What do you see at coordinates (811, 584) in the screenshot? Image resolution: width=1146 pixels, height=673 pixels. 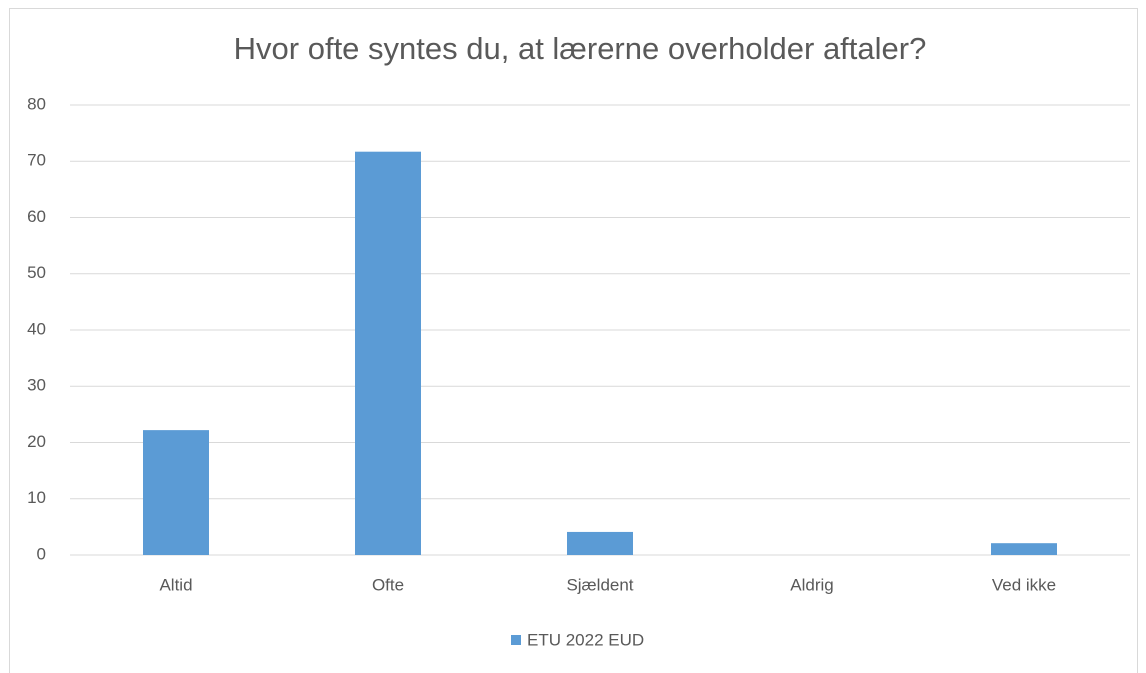 I see `x-tick-label: Aldrig` at bounding box center [811, 584].